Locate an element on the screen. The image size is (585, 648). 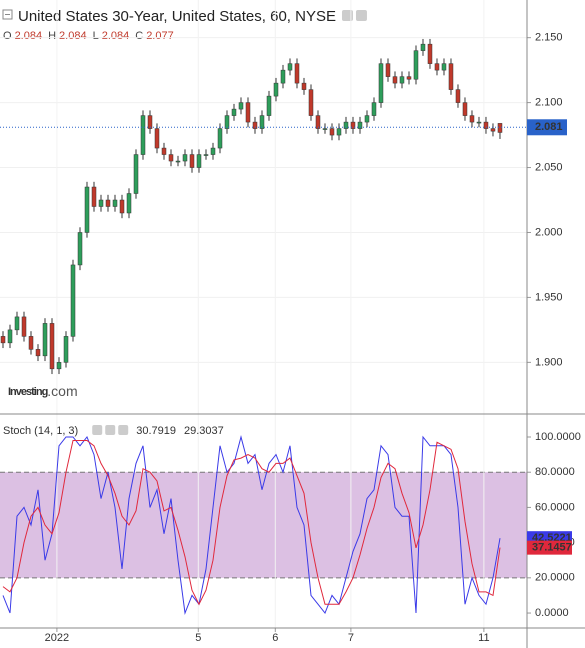
ohlc-header: O 2.084 H 2.084 L 2.084 C 2.077 is located at coordinates (88, 36).